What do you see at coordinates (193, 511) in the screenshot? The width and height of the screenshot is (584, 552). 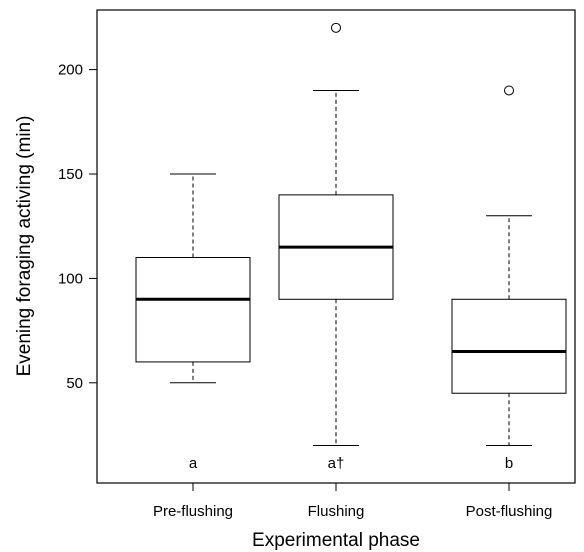 I see `x-tick-label: Pre-flushing` at bounding box center [193, 511].